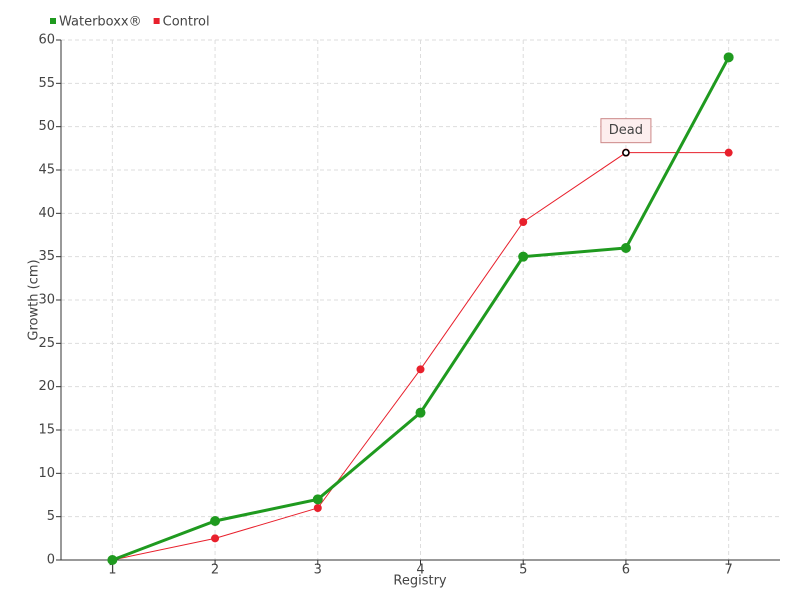  What do you see at coordinates (46, 83) in the screenshot?
I see `y-tick-label: 55` at bounding box center [46, 83].